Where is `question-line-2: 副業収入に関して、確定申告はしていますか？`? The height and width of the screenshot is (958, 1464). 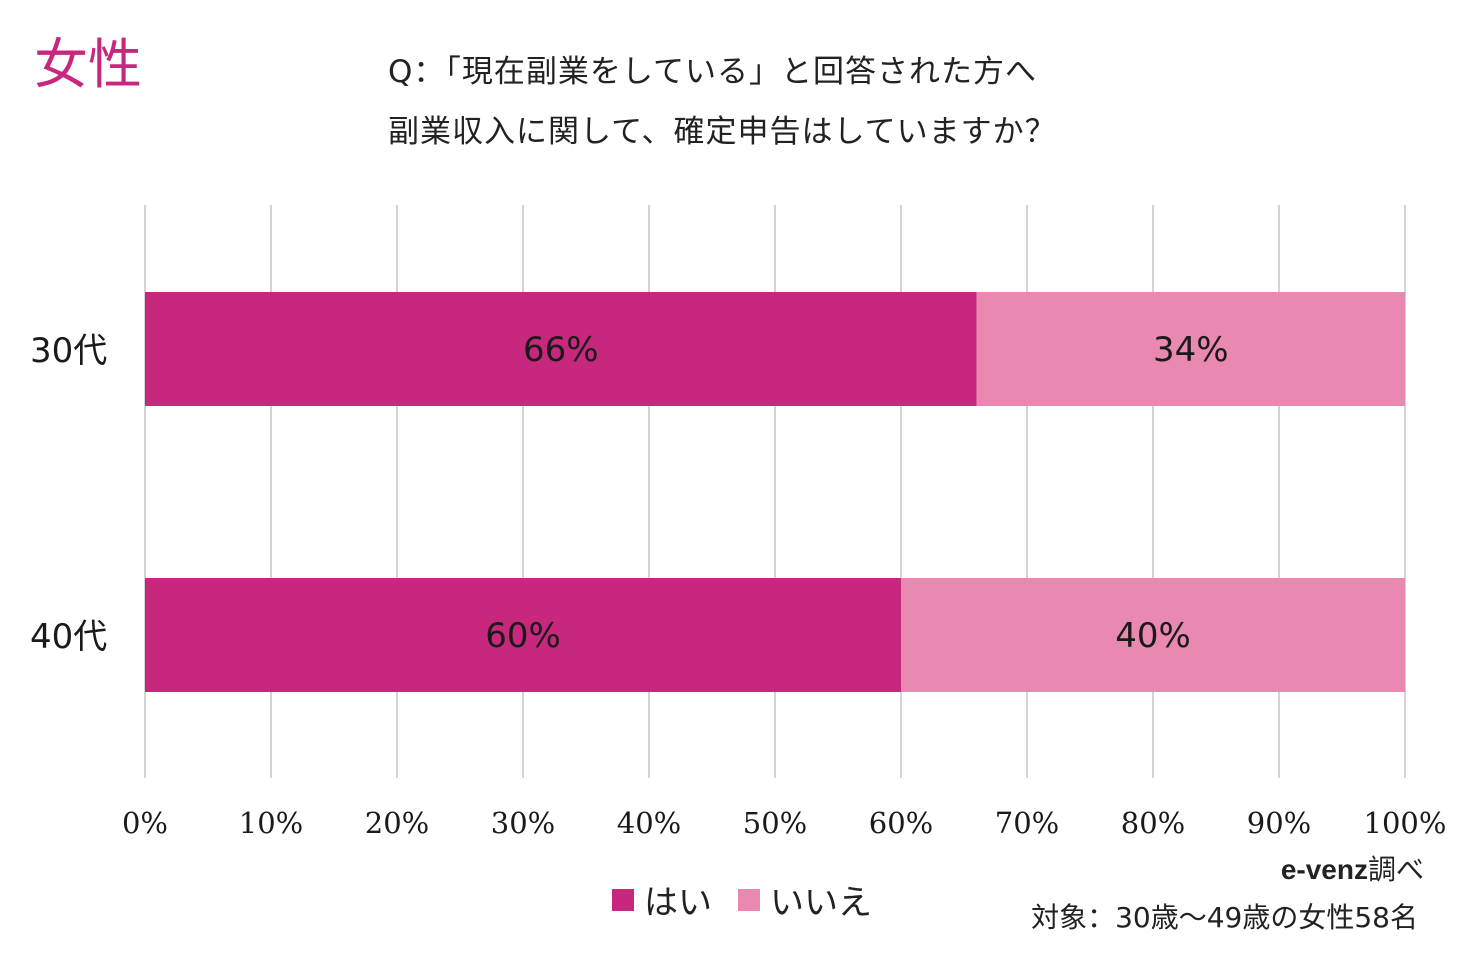 question-line-2: 副業収入に関して、確定申告はしていますか？ is located at coordinates (722, 132).